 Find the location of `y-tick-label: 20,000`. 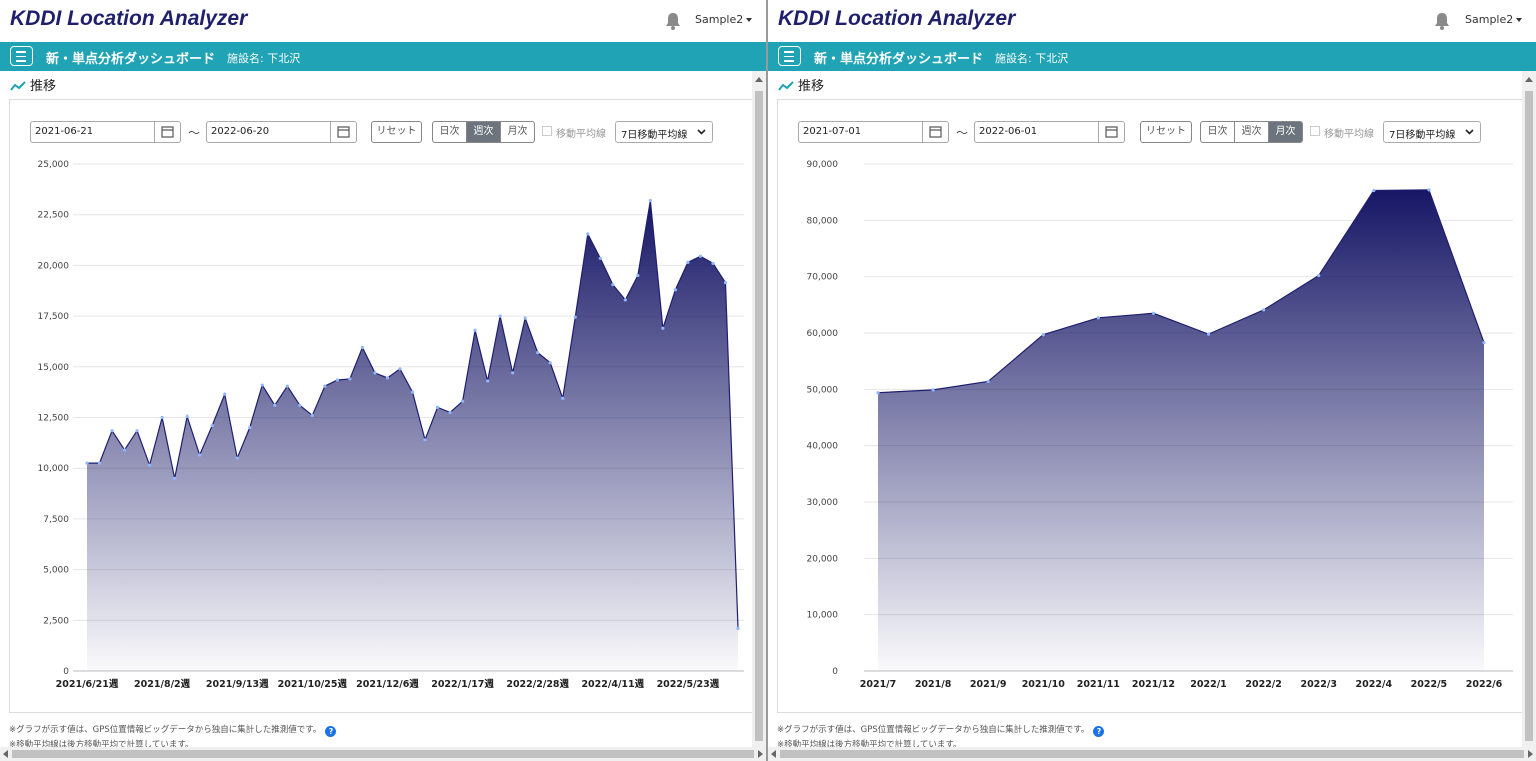

y-tick-label: 20,000 is located at coordinates (823, 559).